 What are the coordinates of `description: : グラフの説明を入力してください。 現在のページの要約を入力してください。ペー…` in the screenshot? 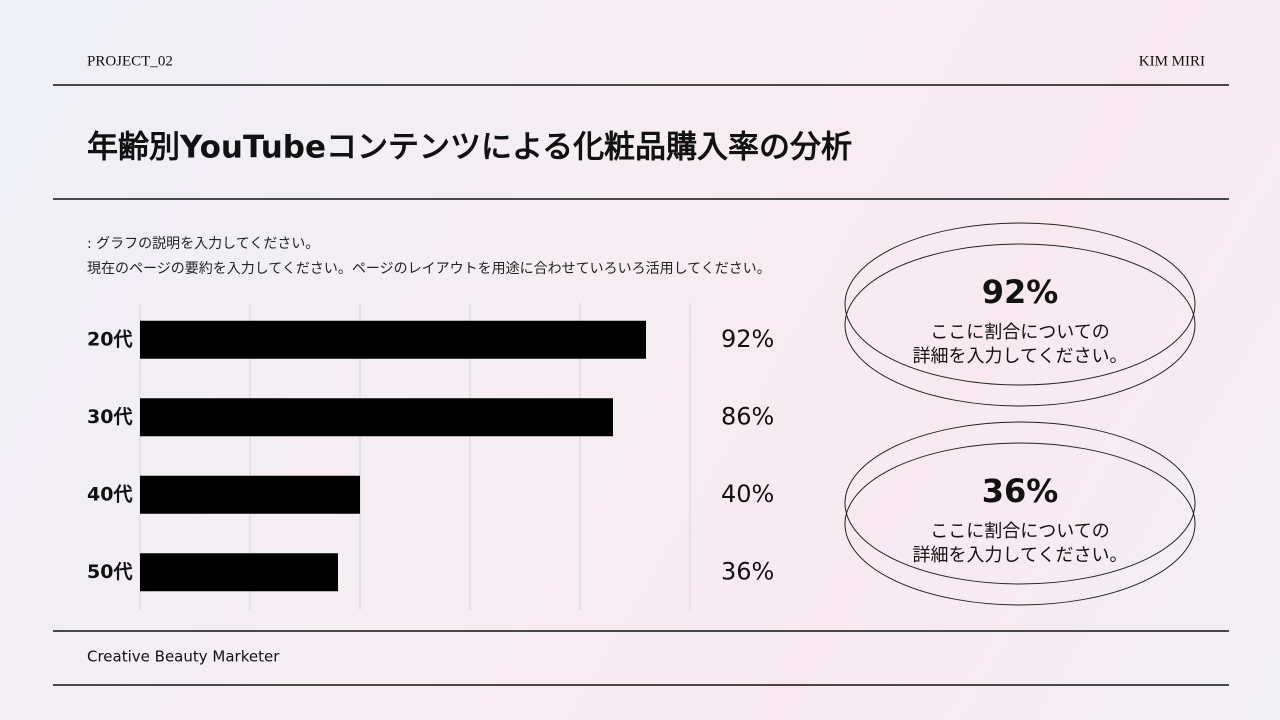 It's located at (449, 256).